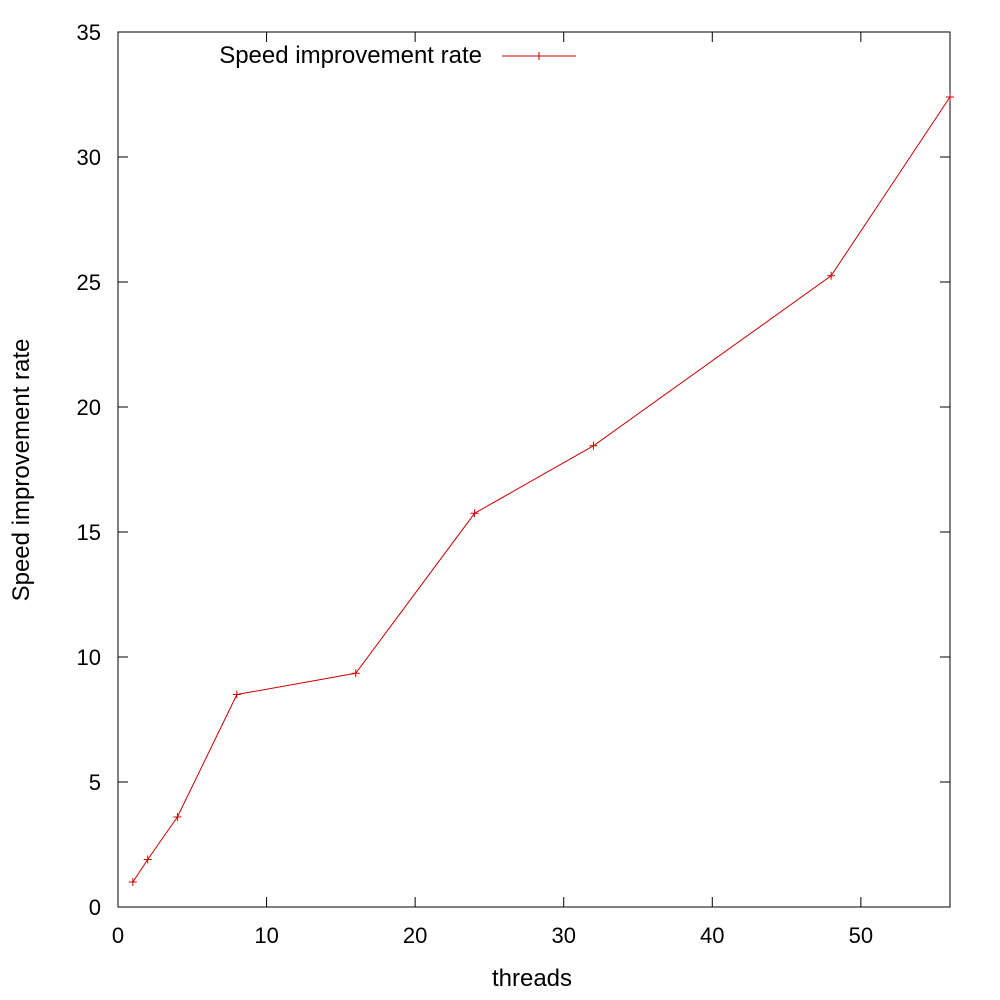  What do you see at coordinates (712, 935) in the screenshot?
I see `x-tick-label: 40` at bounding box center [712, 935].